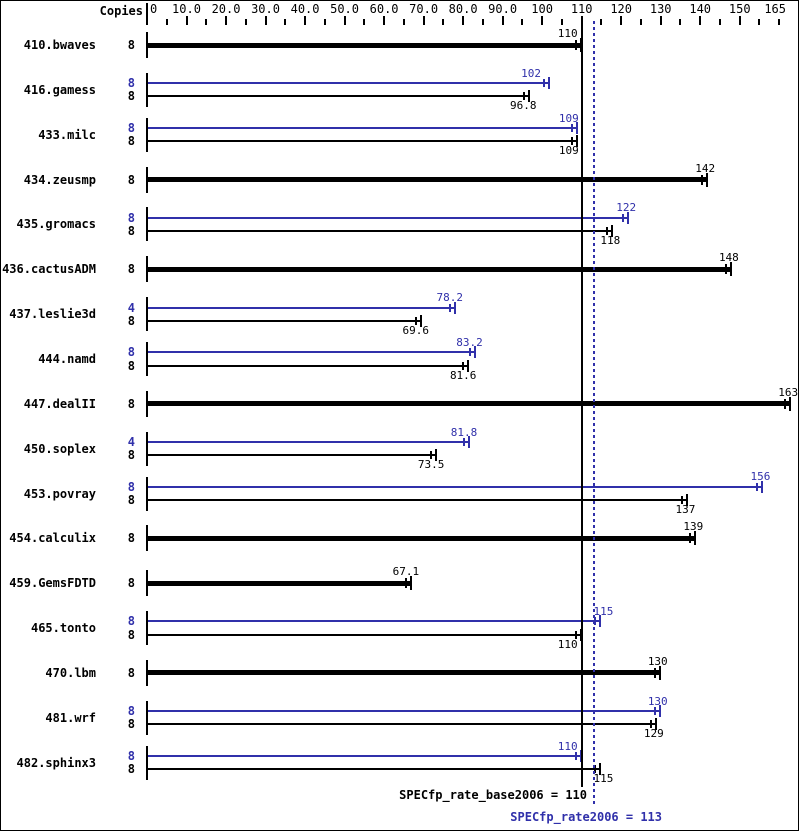 The image size is (799, 831). I want to click on peak-result-text: SPECfp_rate2006 = 113, so click(586, 817).